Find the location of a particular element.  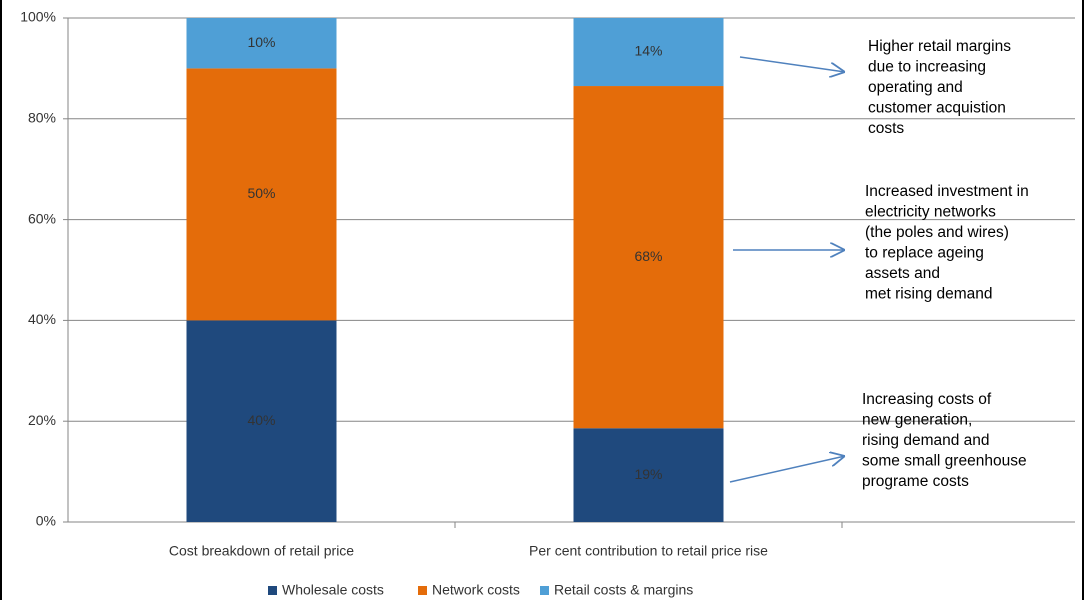

annotation-line: met rising demand is located at coordinates (929, 294).